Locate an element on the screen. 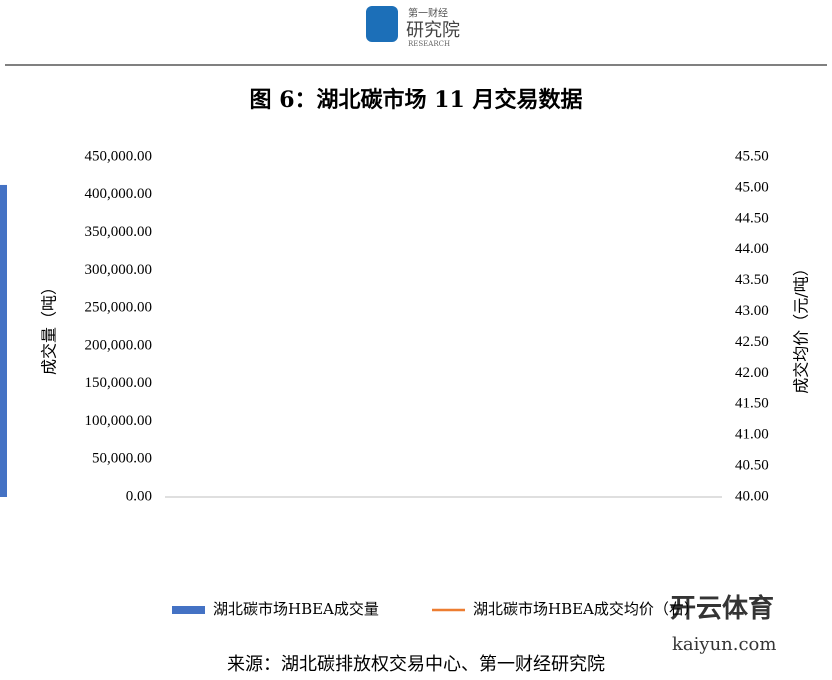 The width and height of the screenshot is (832, 680). source: 来源：湖北碳排放权交易中心、第一财经研究院 is located at coordinates (416, 664).